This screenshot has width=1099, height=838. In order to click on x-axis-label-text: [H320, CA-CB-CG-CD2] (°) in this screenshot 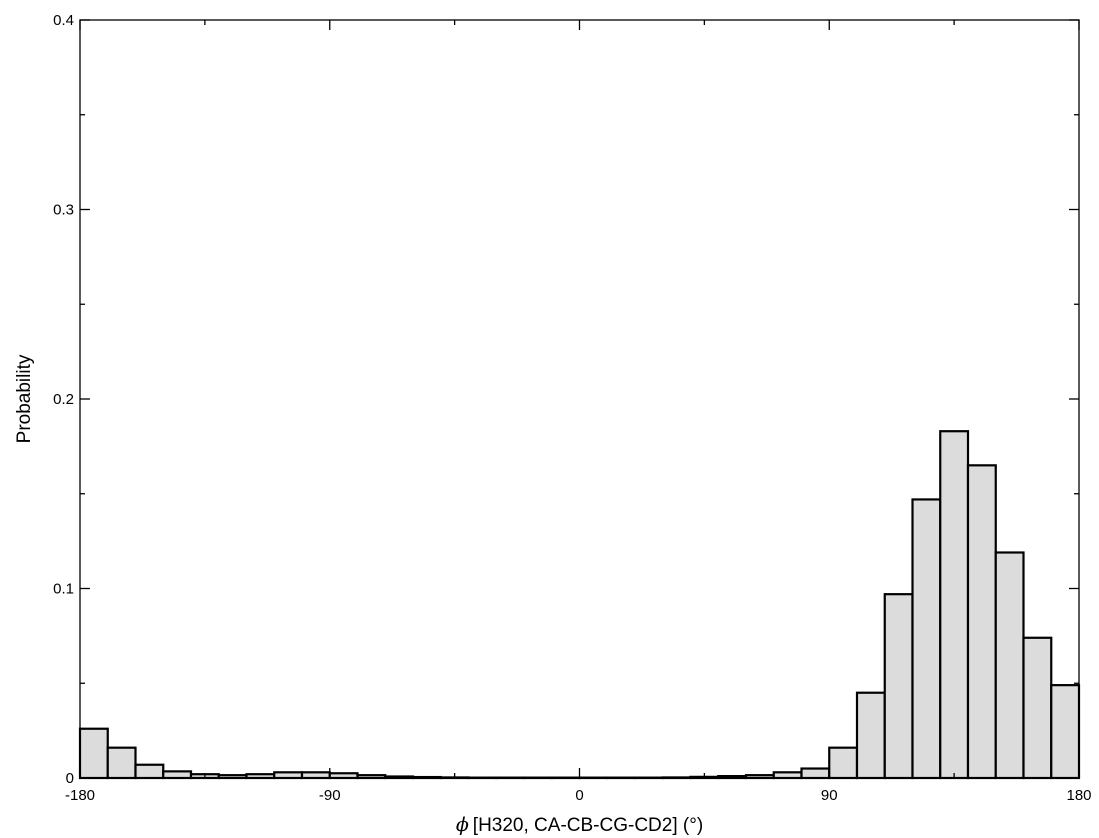, I will do `click(588, 825)`.